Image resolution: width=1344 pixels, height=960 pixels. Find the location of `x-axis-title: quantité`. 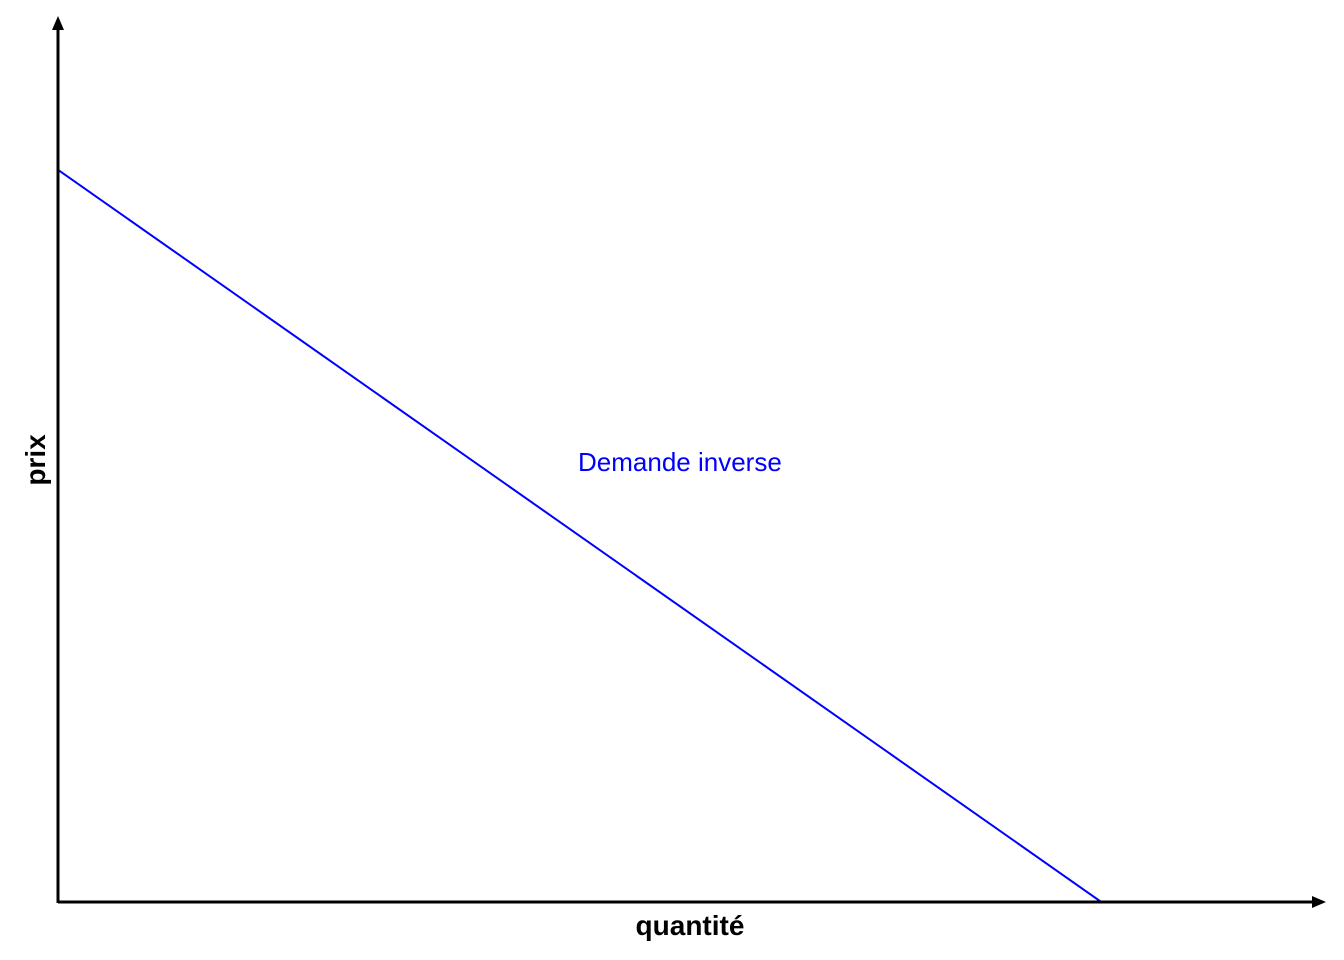

x-axis-title: quantité is located at coordinates (690, 925).